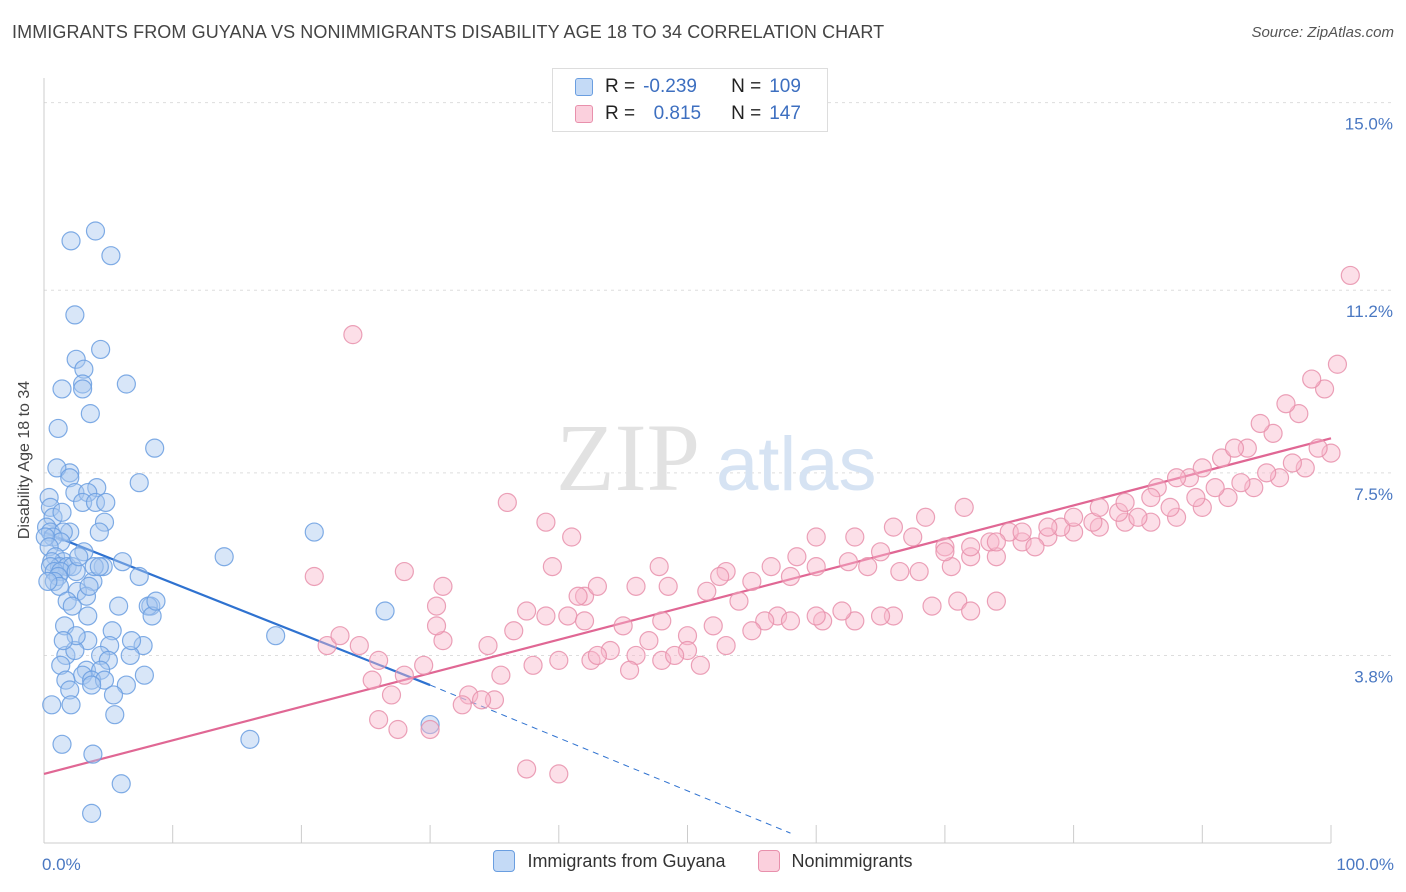 Image resolution: width=1406 pixels, height=892 pixels. What do you see at coordinates (768, 861) in the screenshot?
I see `series-swatch-pink` at bounding box center [768, 861].